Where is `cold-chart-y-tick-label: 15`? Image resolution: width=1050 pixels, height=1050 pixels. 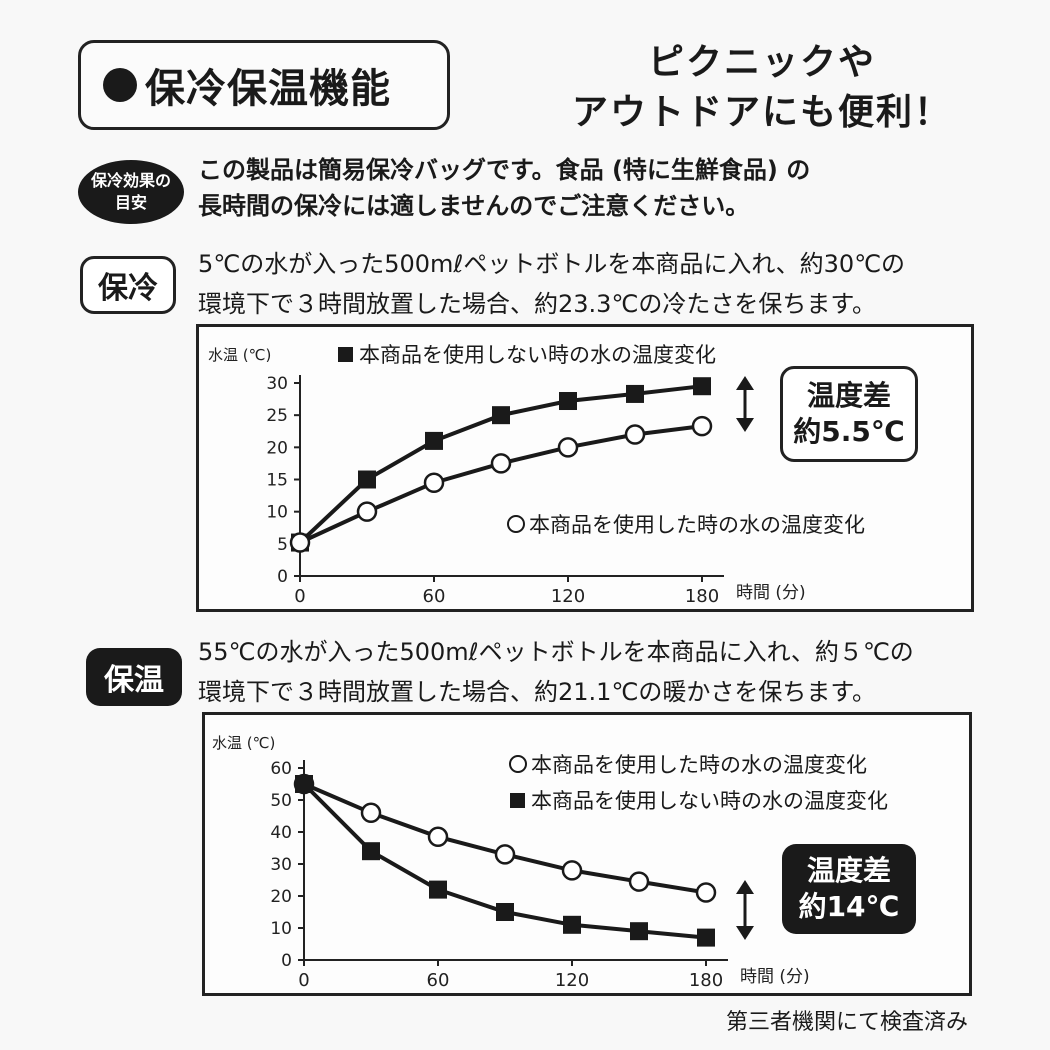
cold-chart-y-tick-label: 15 is located at coordinates (277, 481).